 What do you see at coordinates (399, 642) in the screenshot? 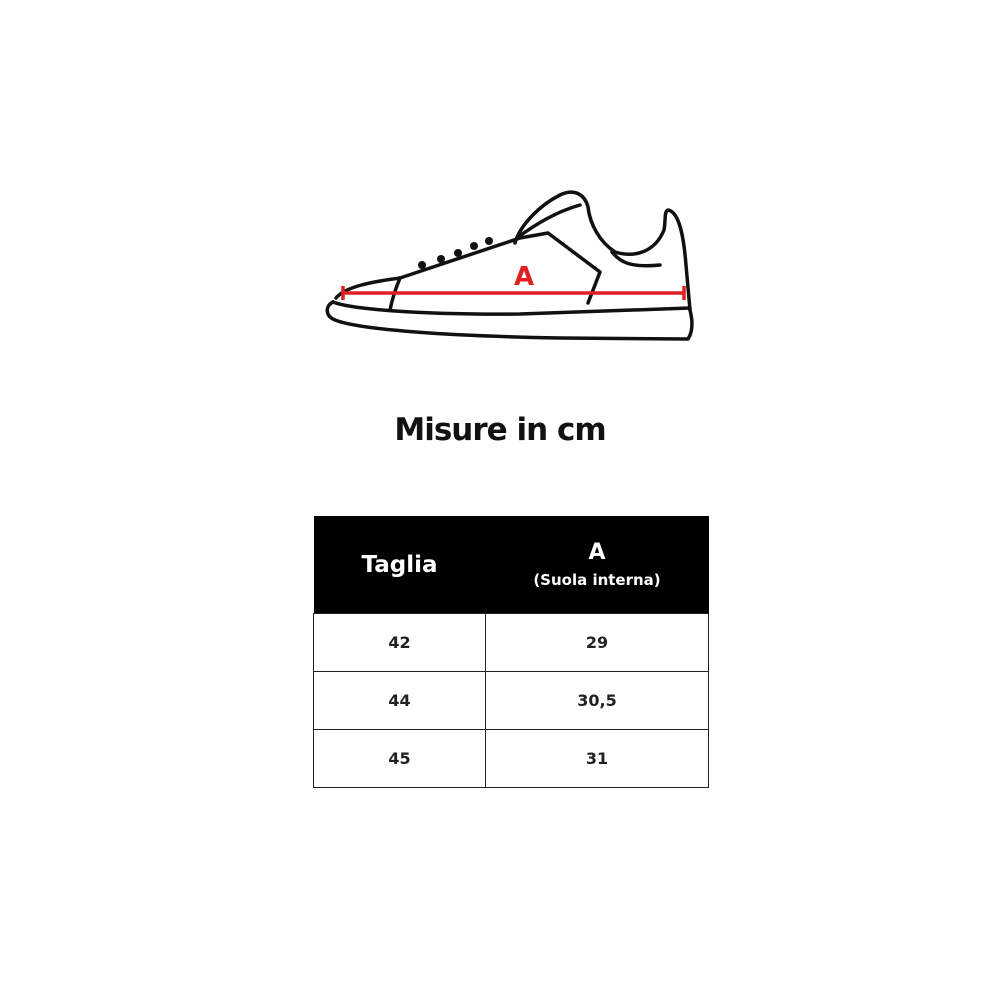
I see `size-cell: 42` at bounding box center [399, 642].